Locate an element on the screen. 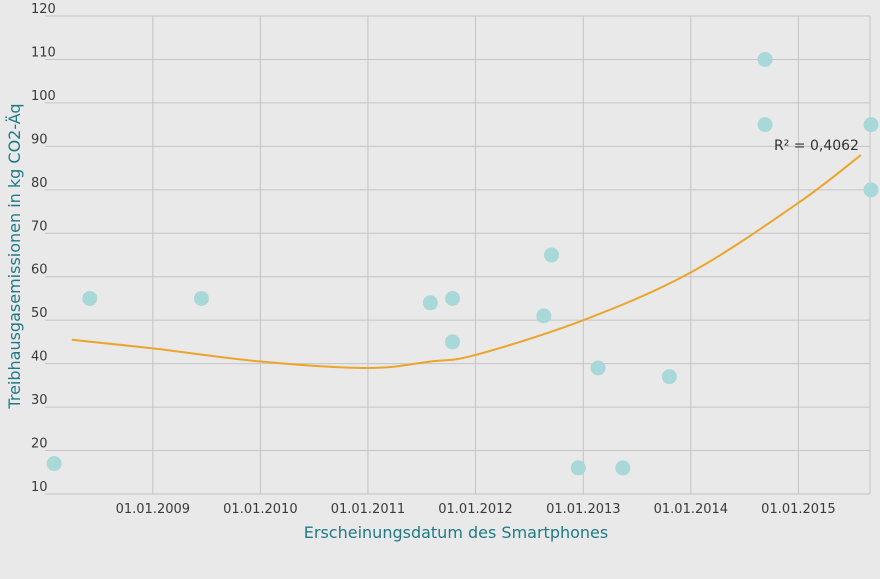  x-tick-label: 01.01.2012 is located at coordinates (475, 509).